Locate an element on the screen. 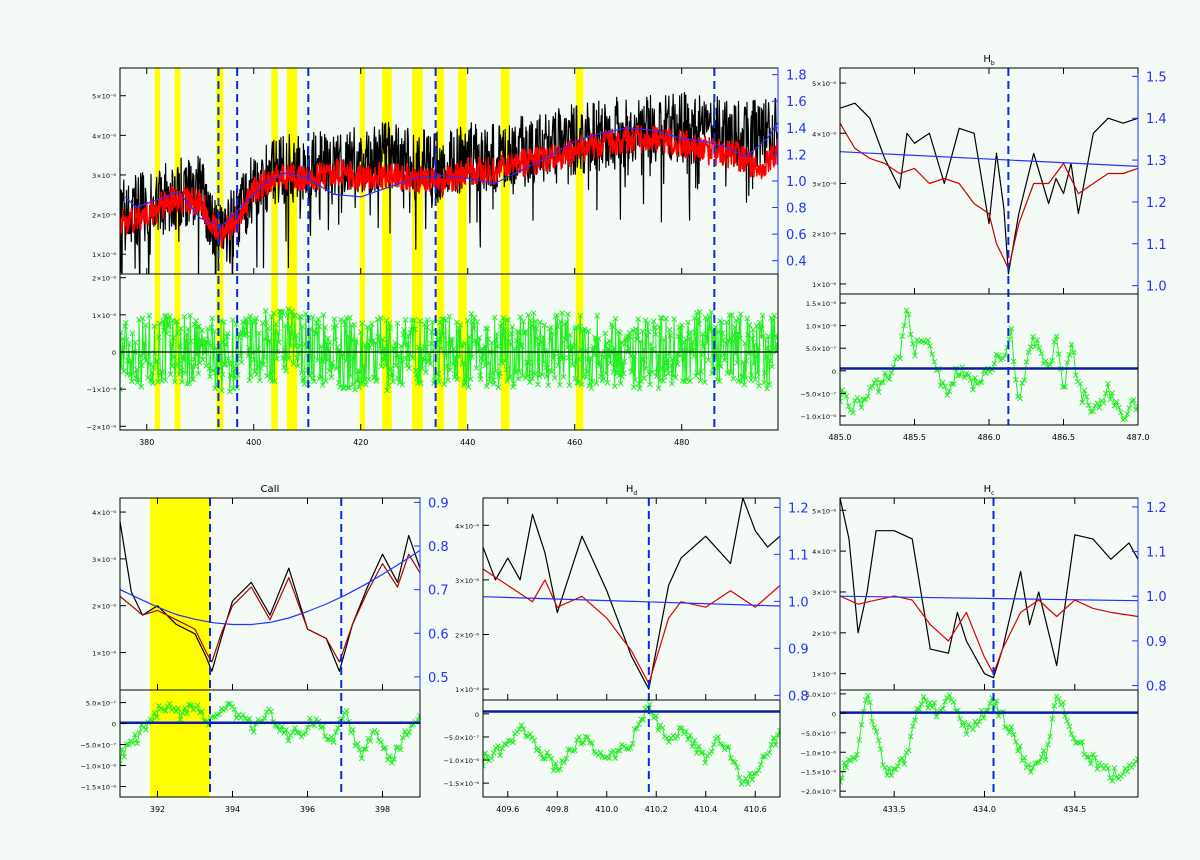 The width and height of the screenshot is (1200, 860). residual-line is located at coordinates (449, 350).